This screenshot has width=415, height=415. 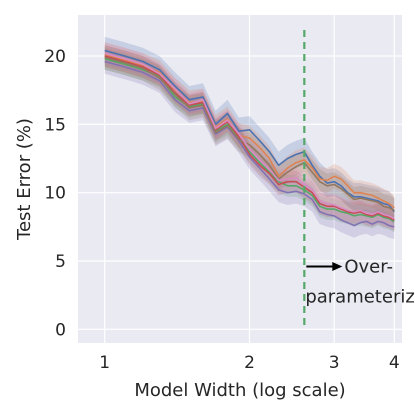 I want to click on y-tick-label: 0, so click(x=60, y=330).